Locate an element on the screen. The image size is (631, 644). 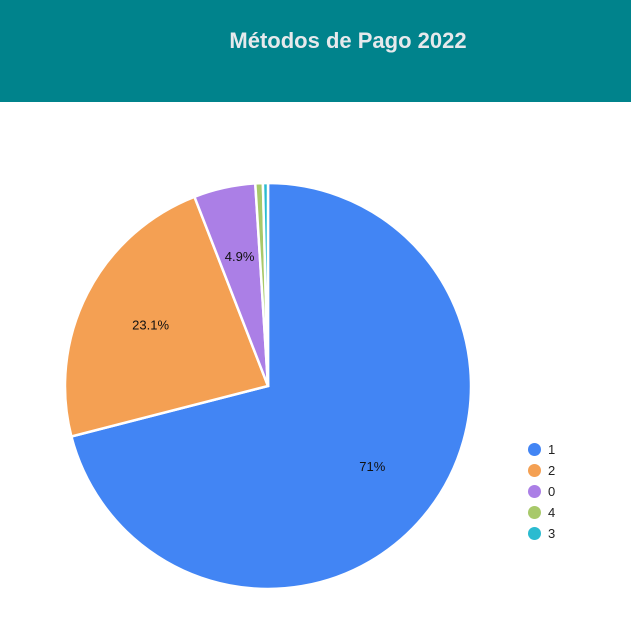
chart-title: Métodos de Pago 2022 is located at coordinates (348, 40).